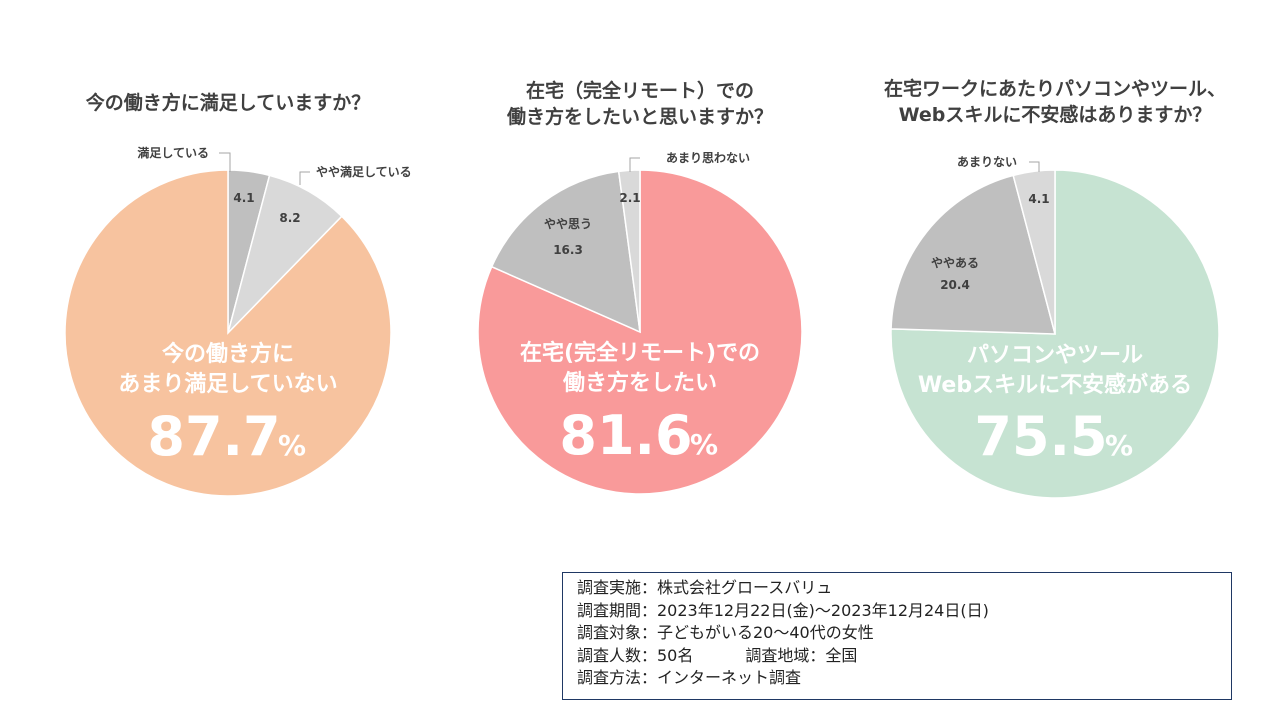  Describe the element at coordinates (639, 91) in the screenshot. I see `chart-title-line: 在宅（完全リモート）での` at that location.